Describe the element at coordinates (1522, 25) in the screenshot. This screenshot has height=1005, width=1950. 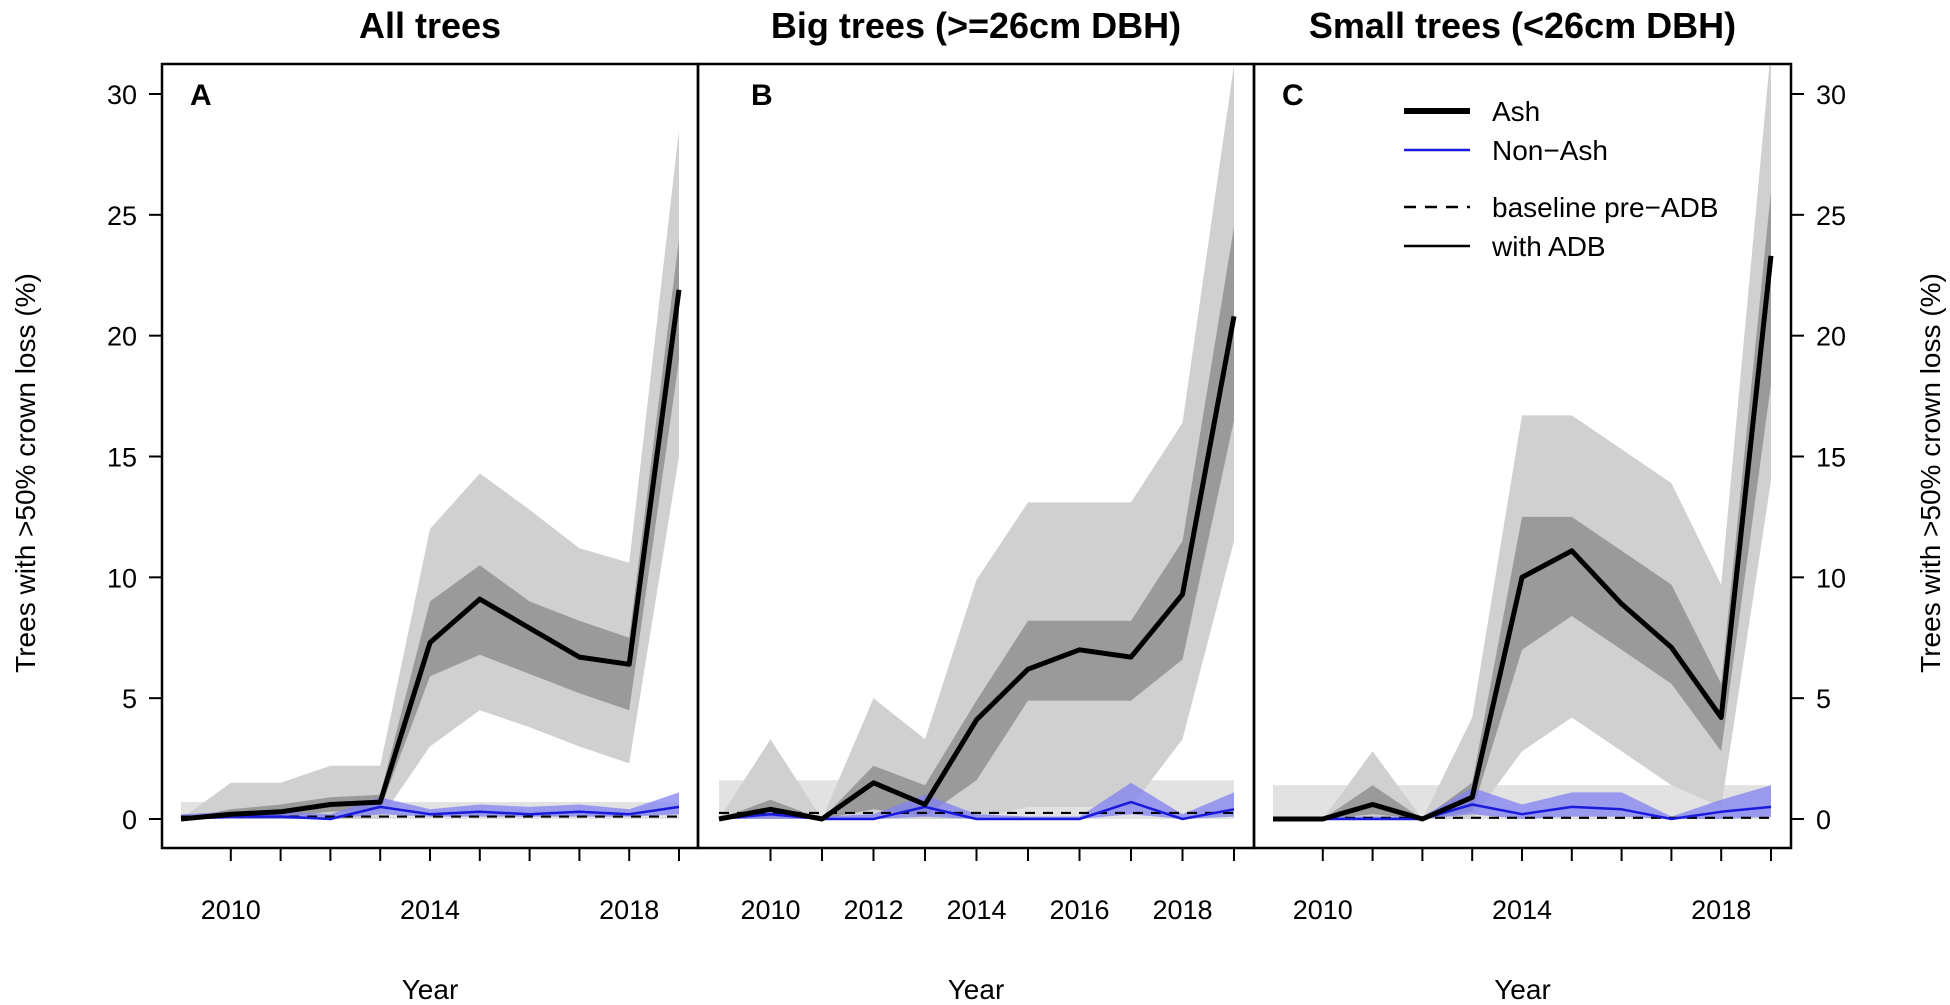
I see `panel-title: Small trees (<26cm DBH)` at that location.